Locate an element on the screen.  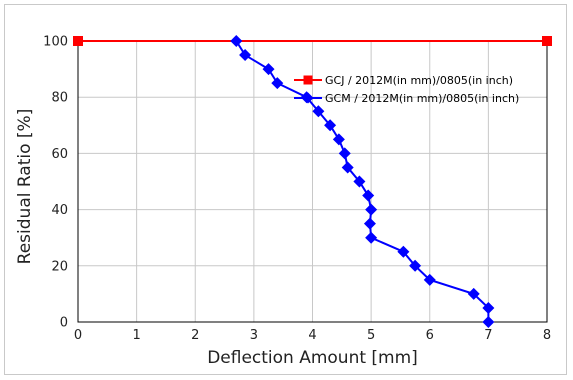
y-tick-label: 0 is located at coordinates (64, 323).